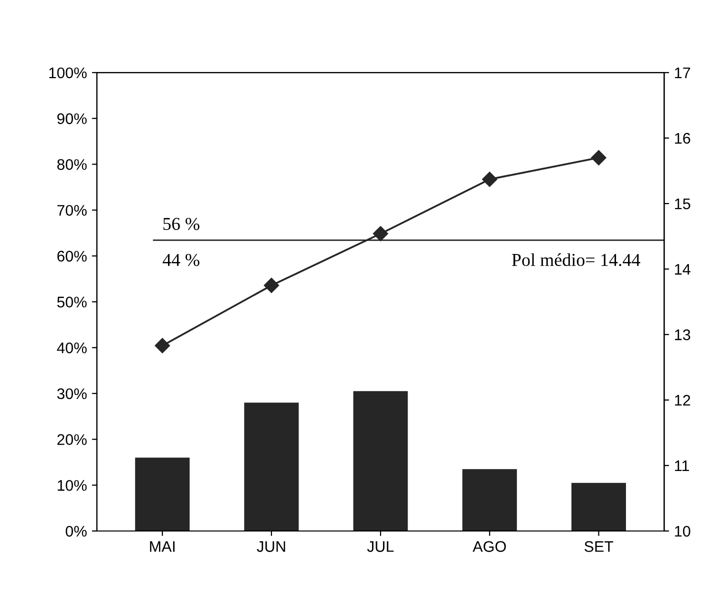  Describe the element at coordinates (682, 138) in the screenshot. I see `y2-tick-label: 16` at that location.